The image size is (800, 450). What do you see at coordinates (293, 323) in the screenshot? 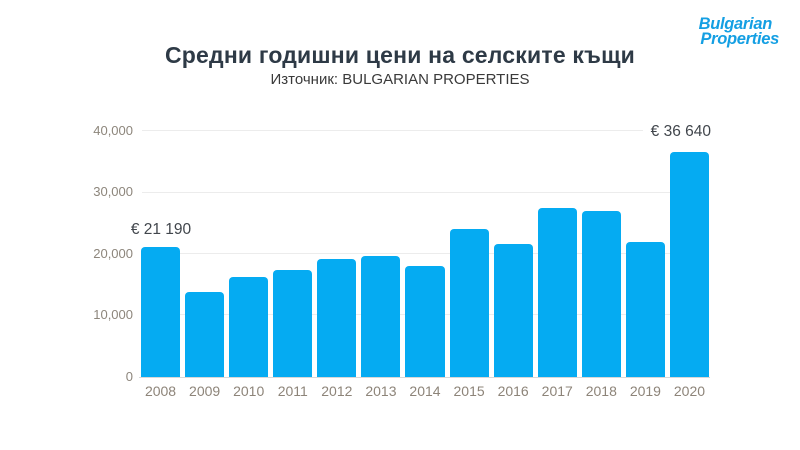
I see `bar-2011` at bounding box center [293, 323].